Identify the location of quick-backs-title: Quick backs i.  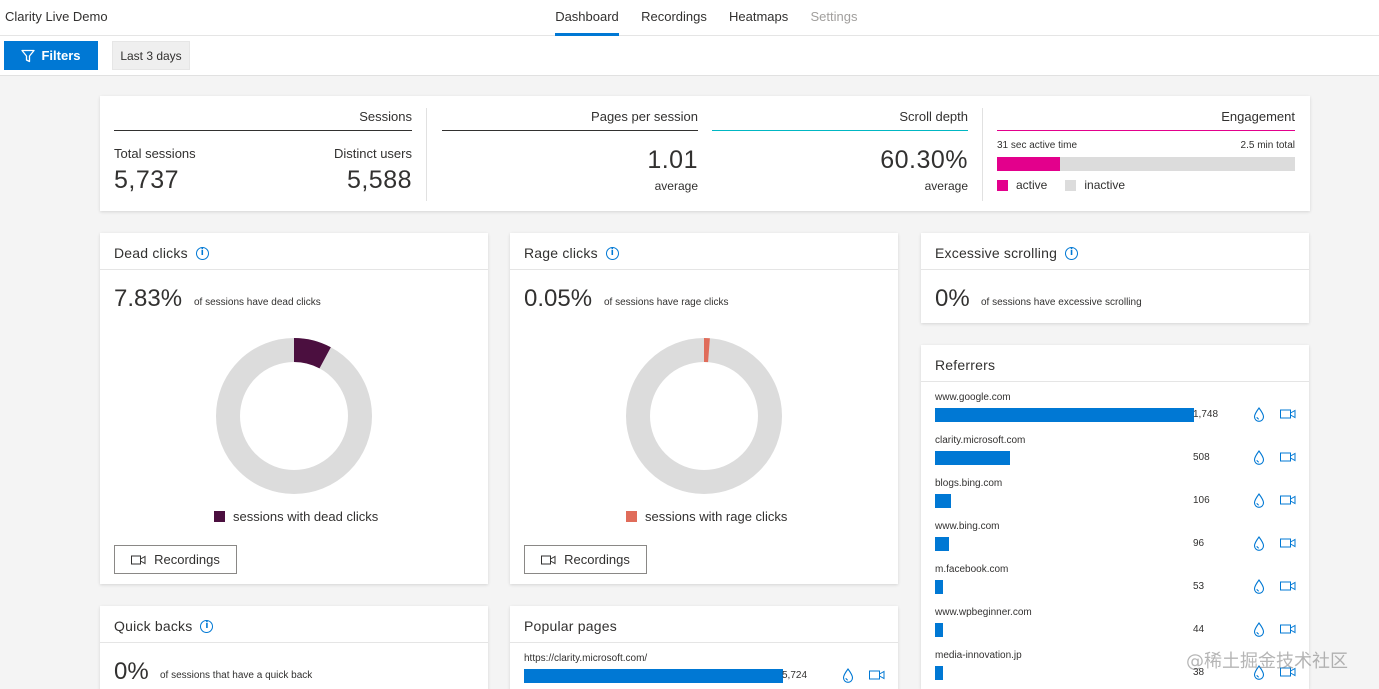
(164, 626).